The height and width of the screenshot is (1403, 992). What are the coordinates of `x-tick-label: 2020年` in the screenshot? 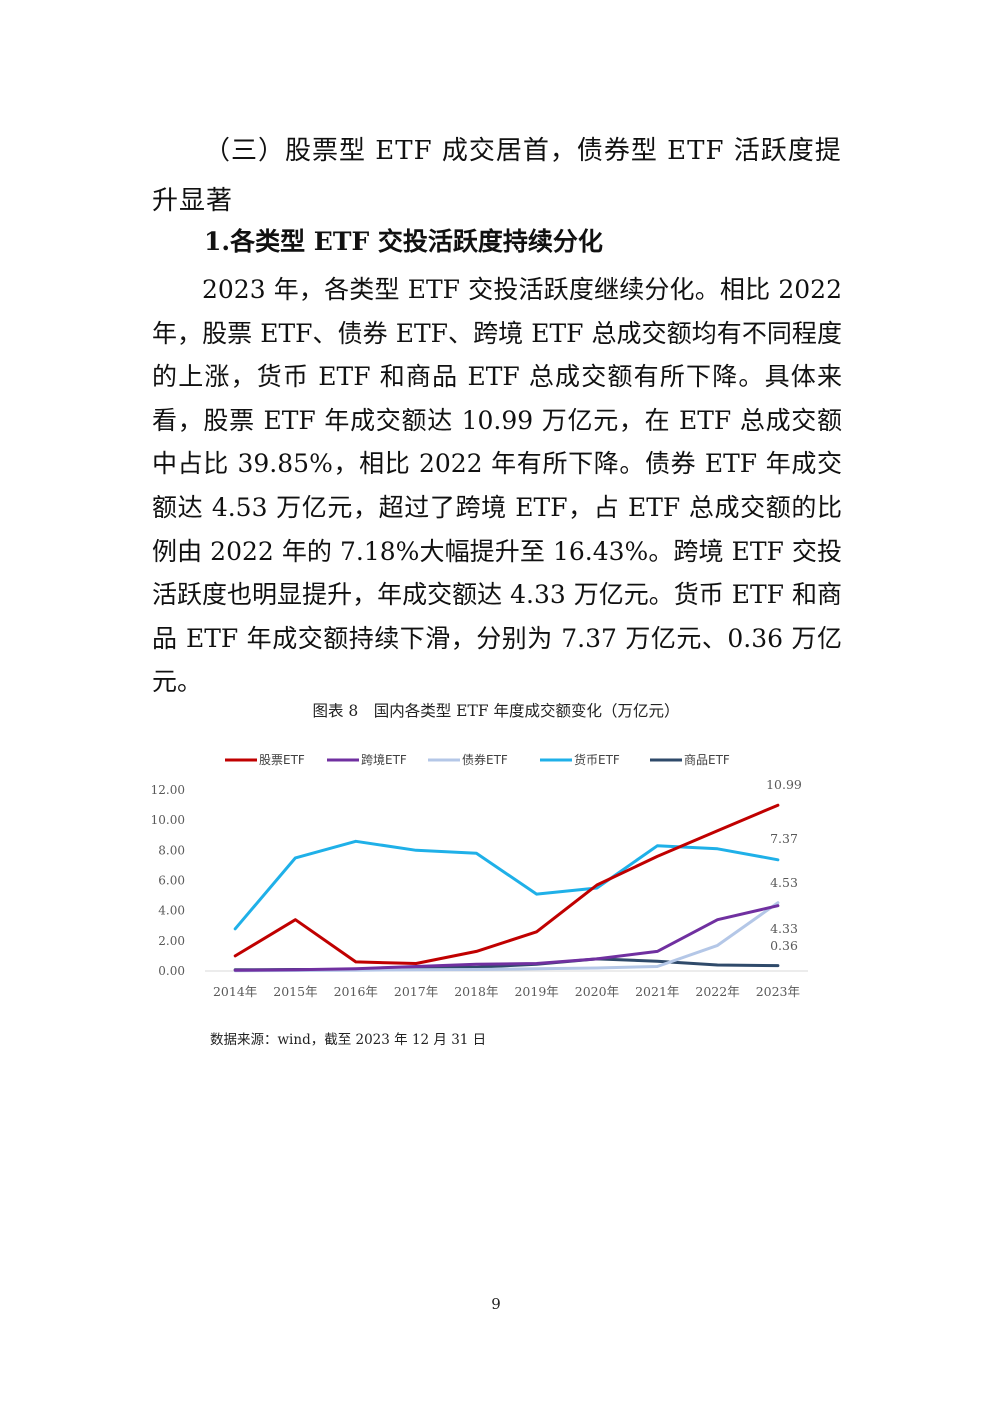 It's located at (597, 991).